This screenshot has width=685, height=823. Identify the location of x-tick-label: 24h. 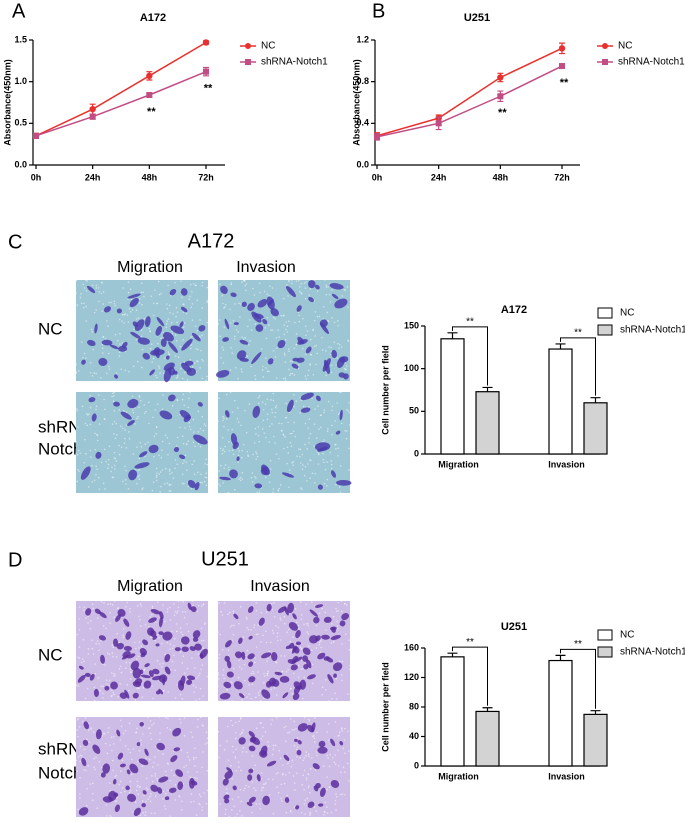
(93, 177).